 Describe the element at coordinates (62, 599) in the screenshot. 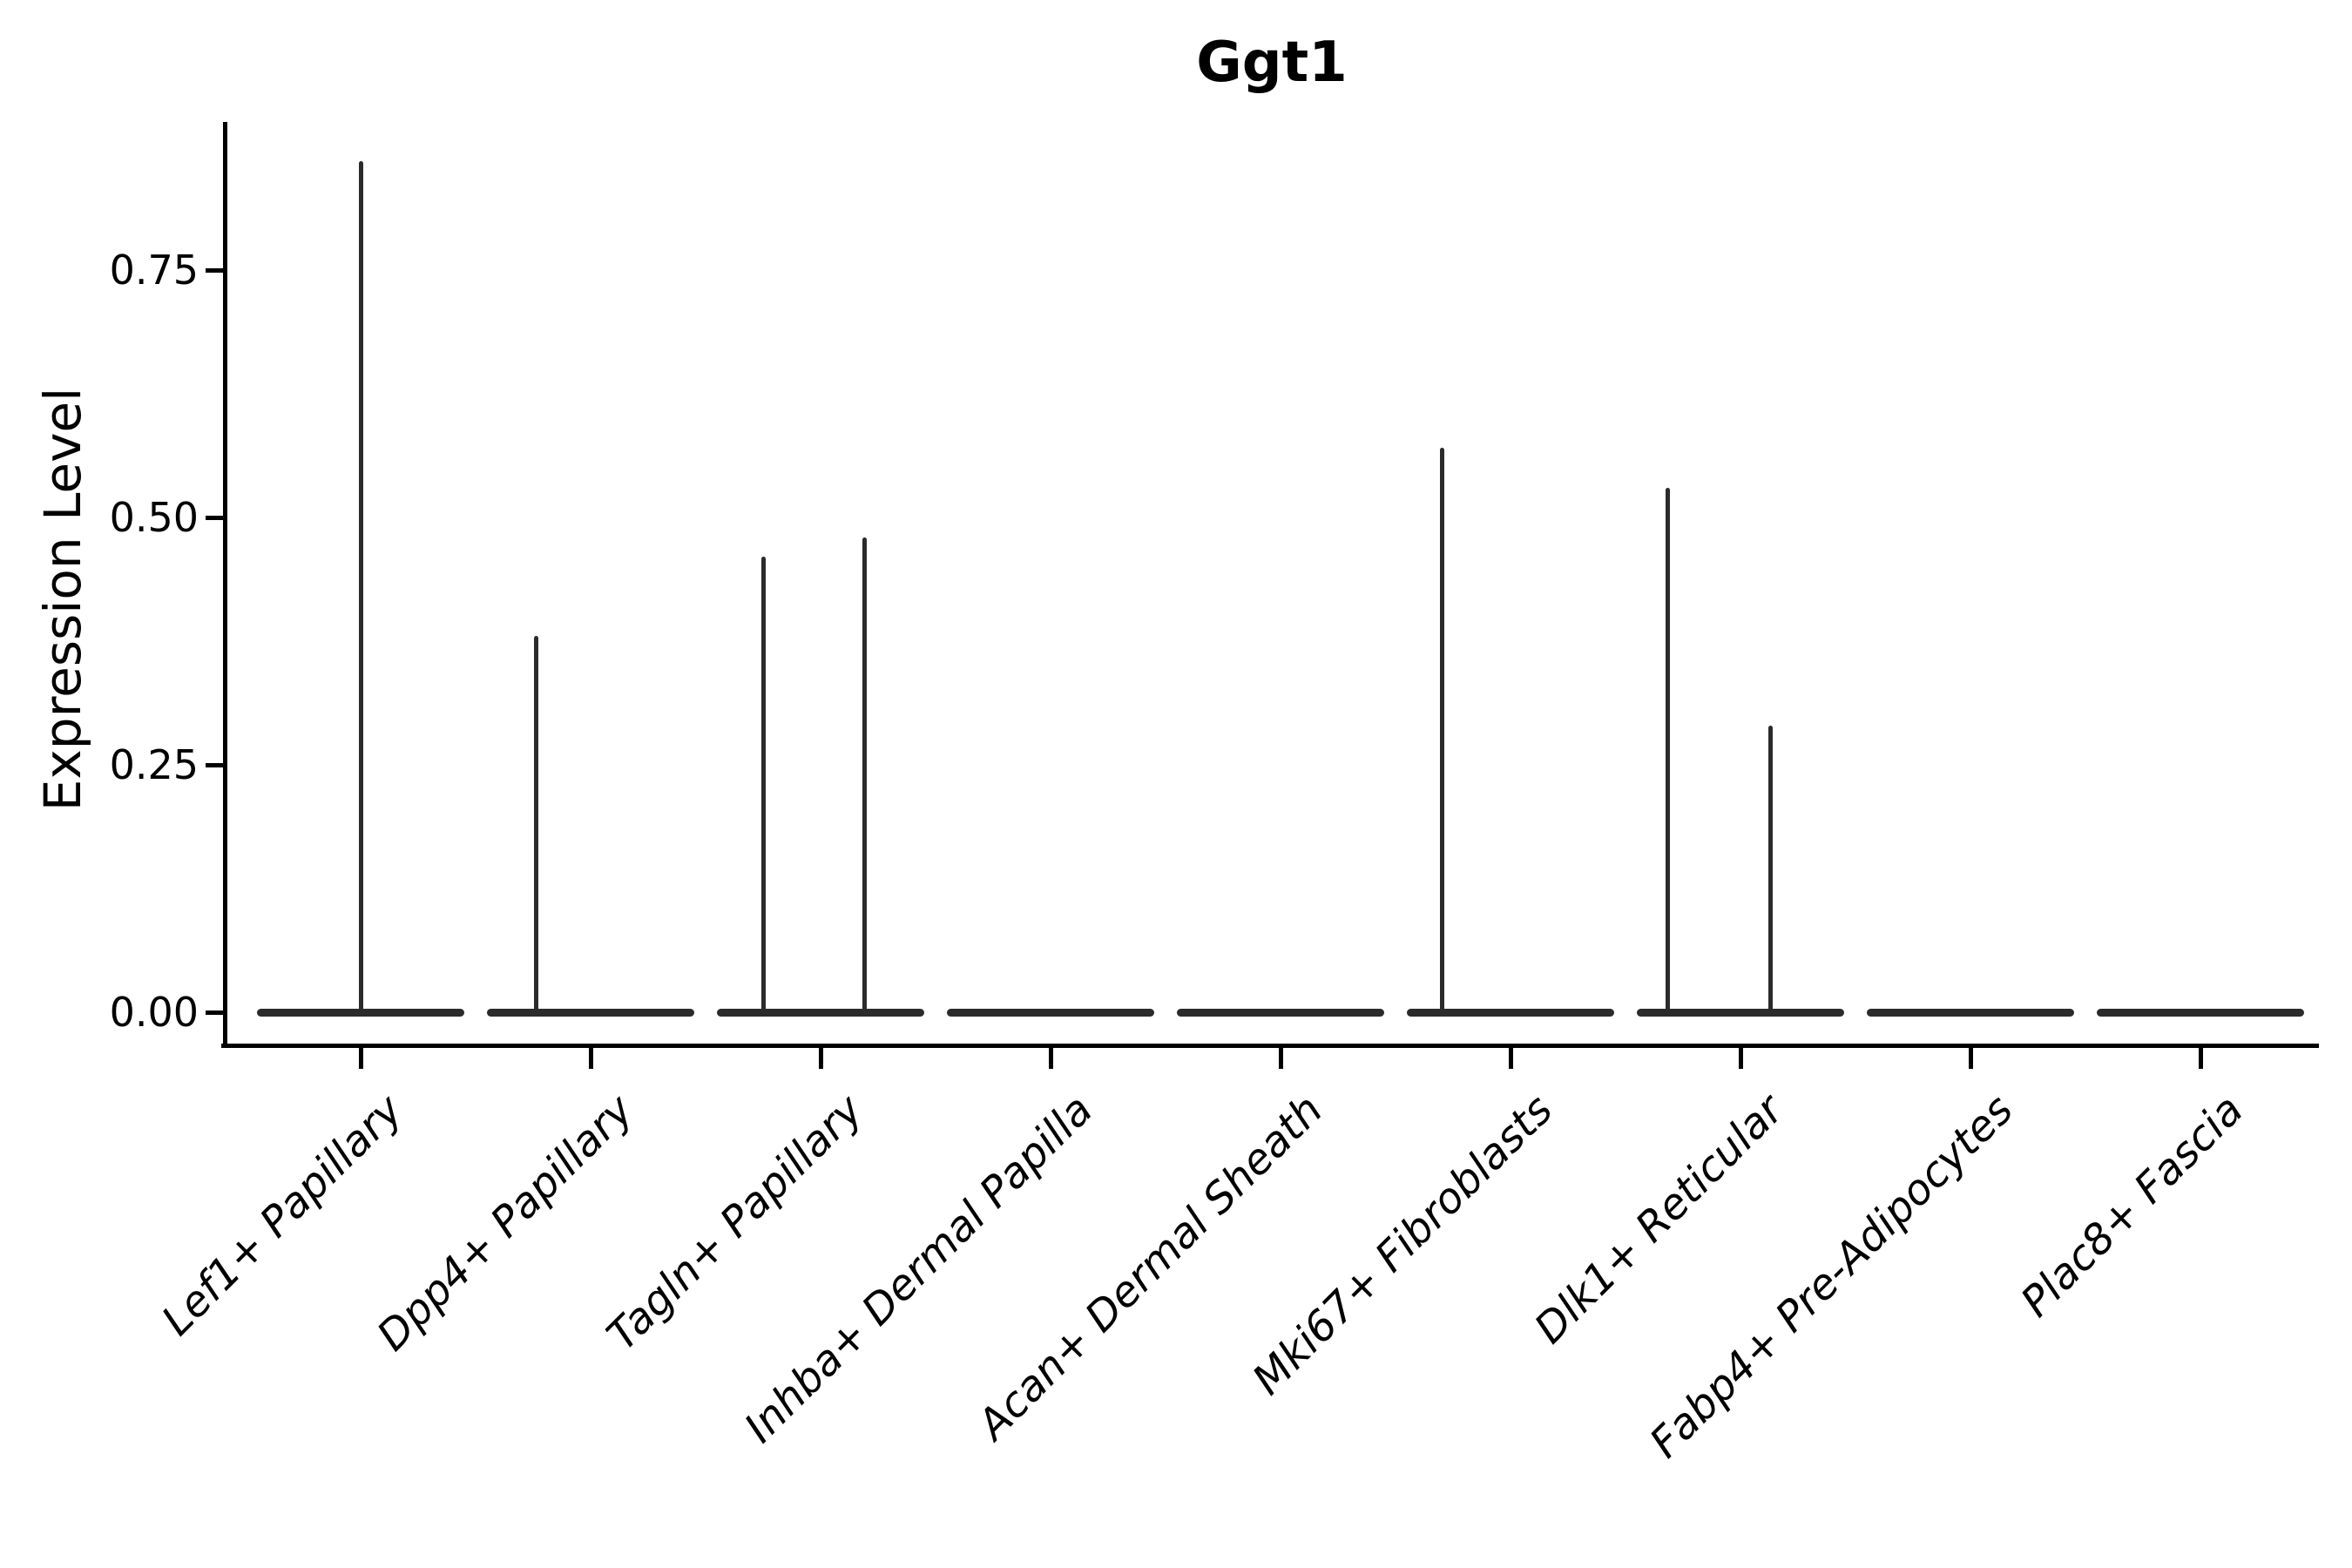

I see `y-axis-label: Expression Level` at that location.